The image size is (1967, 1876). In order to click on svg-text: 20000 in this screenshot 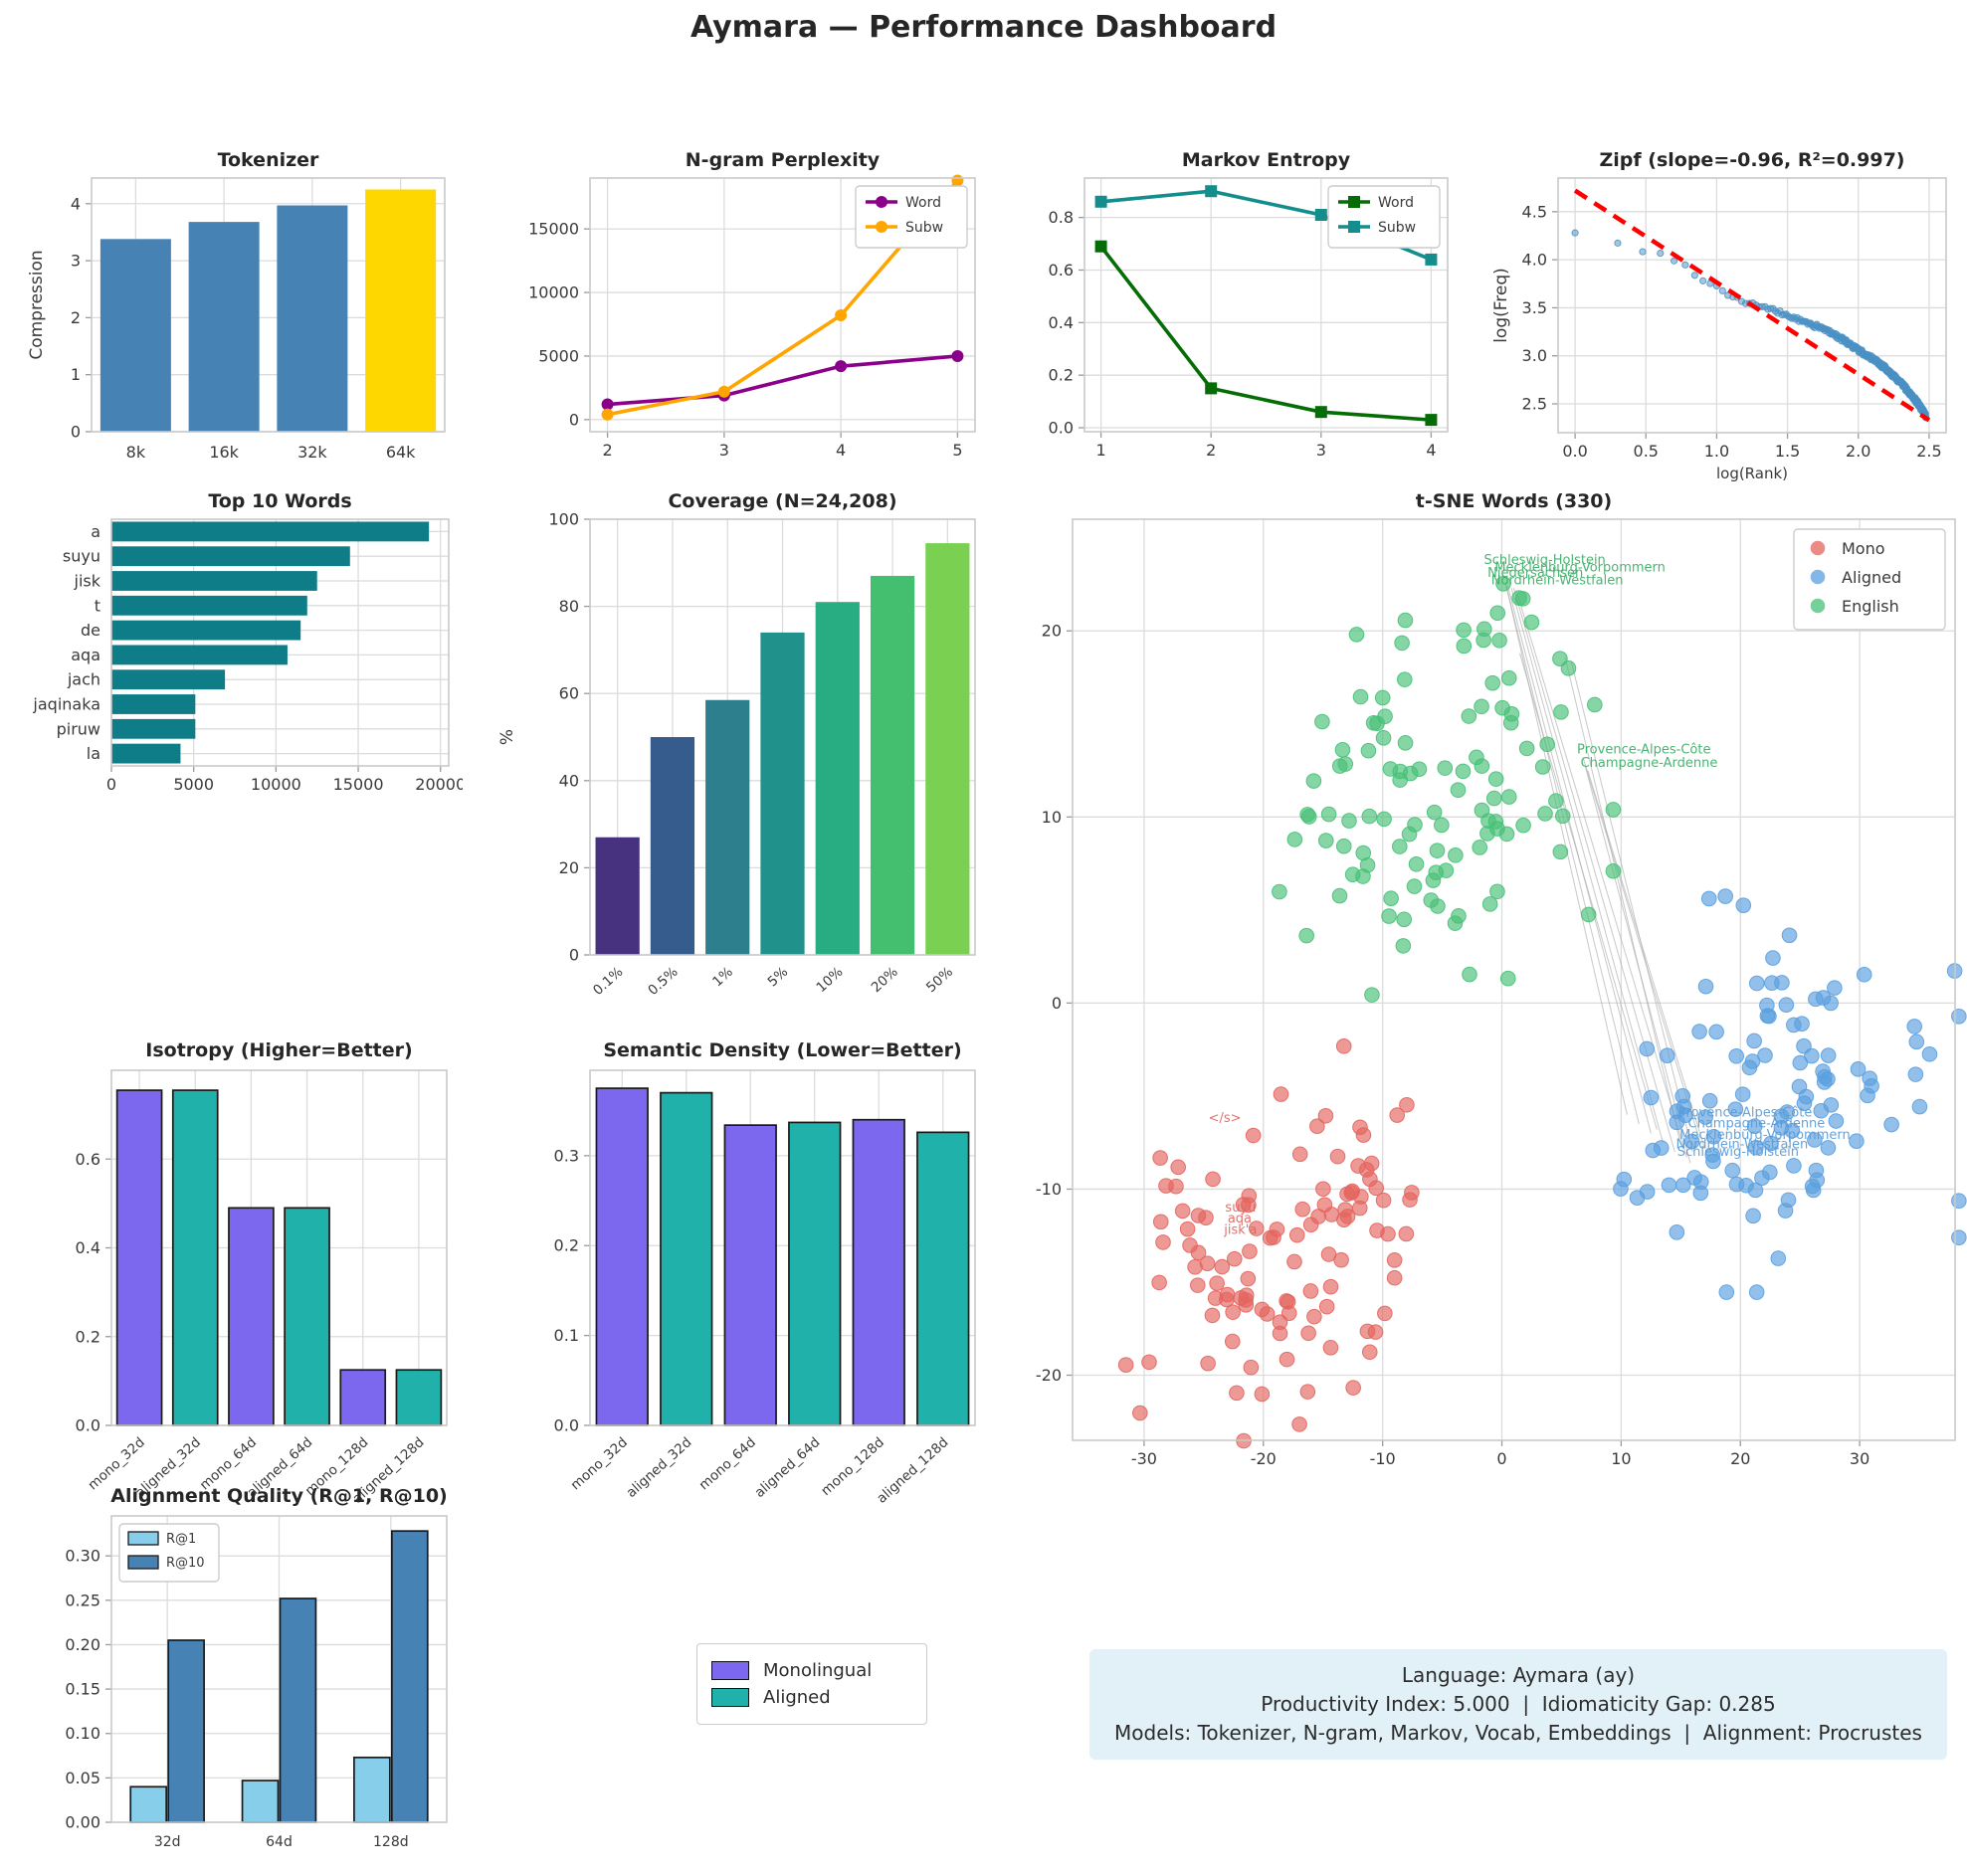, I will do `click(439, 784)`.